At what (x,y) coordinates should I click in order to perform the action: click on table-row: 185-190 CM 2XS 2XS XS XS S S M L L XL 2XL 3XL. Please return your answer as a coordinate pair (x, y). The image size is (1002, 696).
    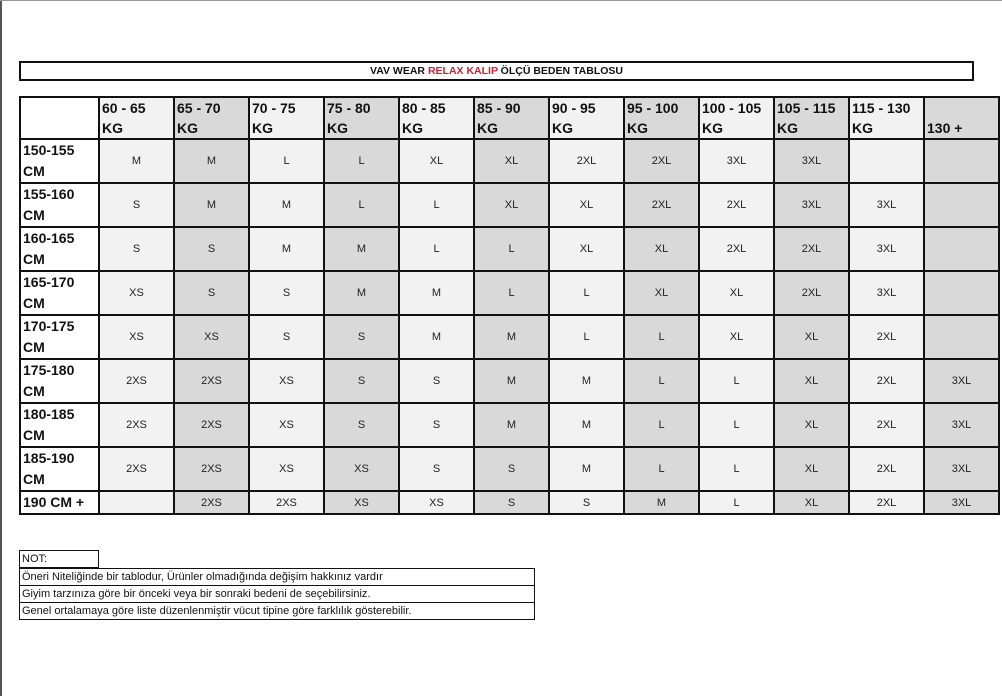
    Looking at the image, I should click on (509, 469).